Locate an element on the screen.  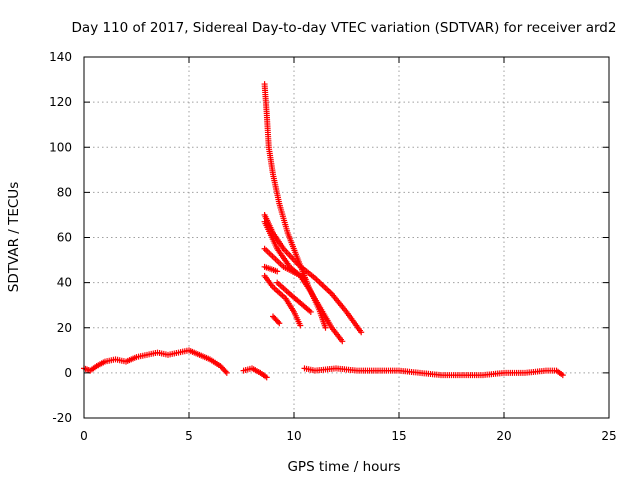
y-tick-label: 60 is located at coordinates (64, 238).